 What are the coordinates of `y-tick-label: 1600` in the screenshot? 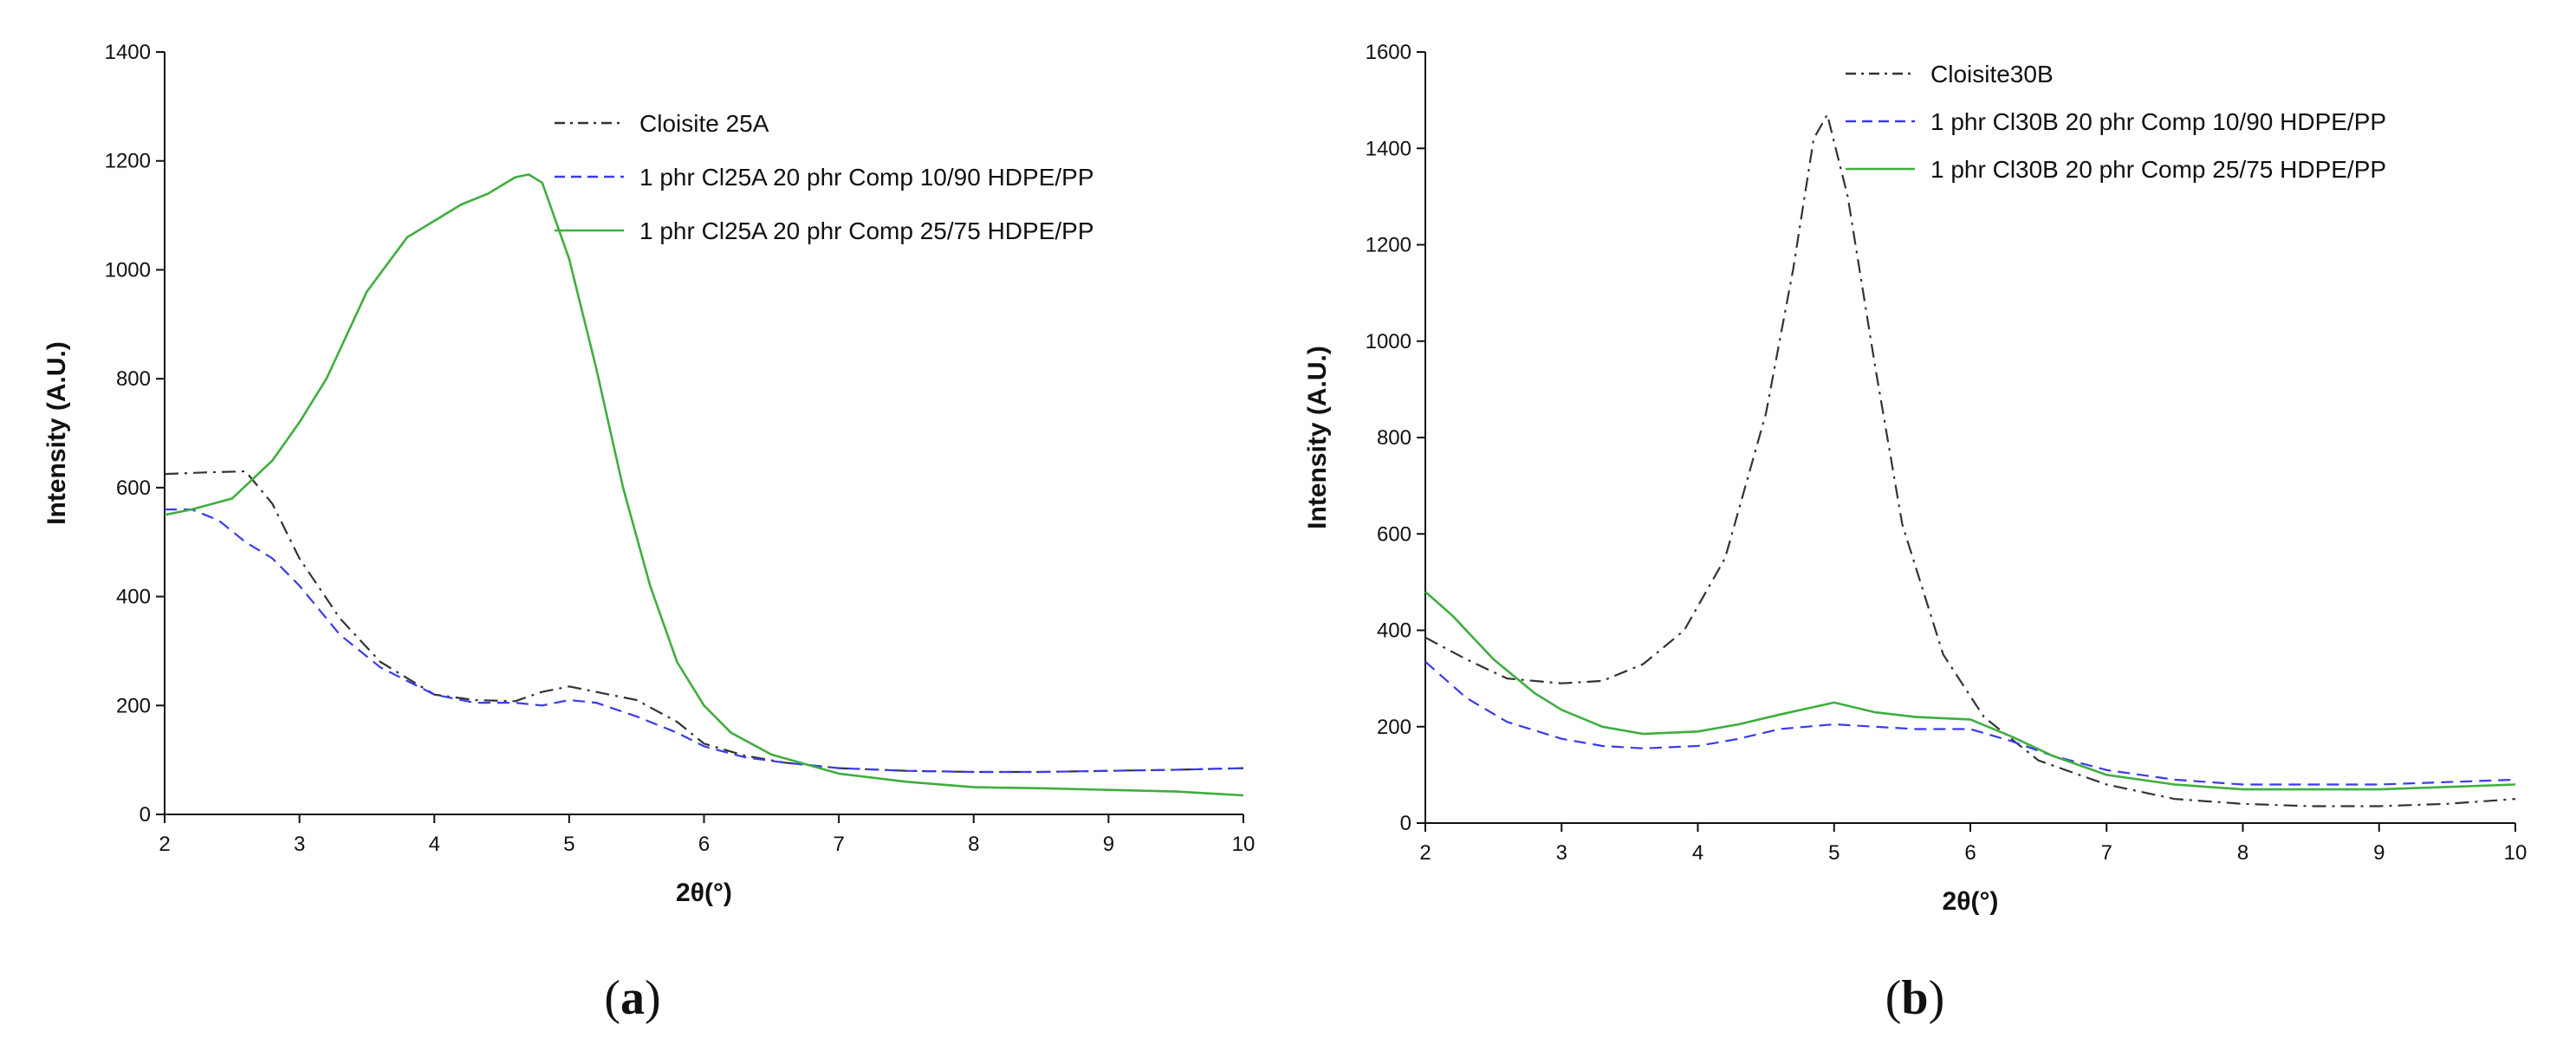 It's located at (1389, 52).